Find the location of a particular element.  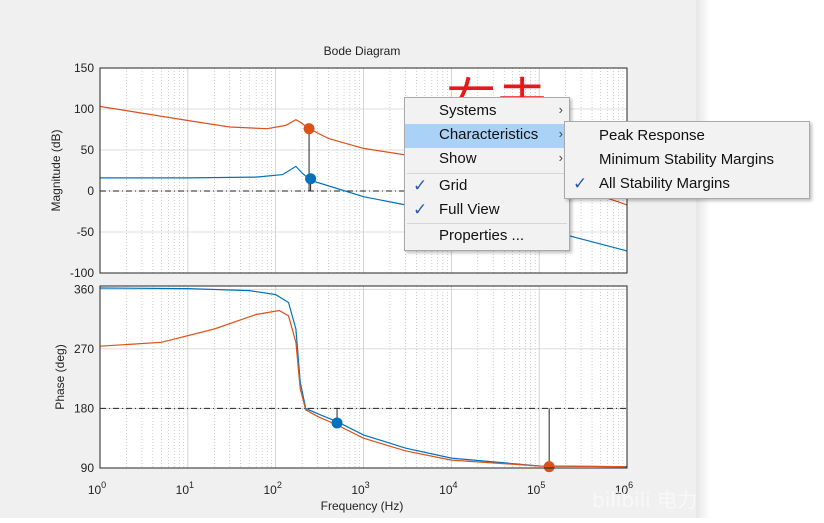

menu-item-characteristics: Characteristics › is located at coordinates (487, 136).